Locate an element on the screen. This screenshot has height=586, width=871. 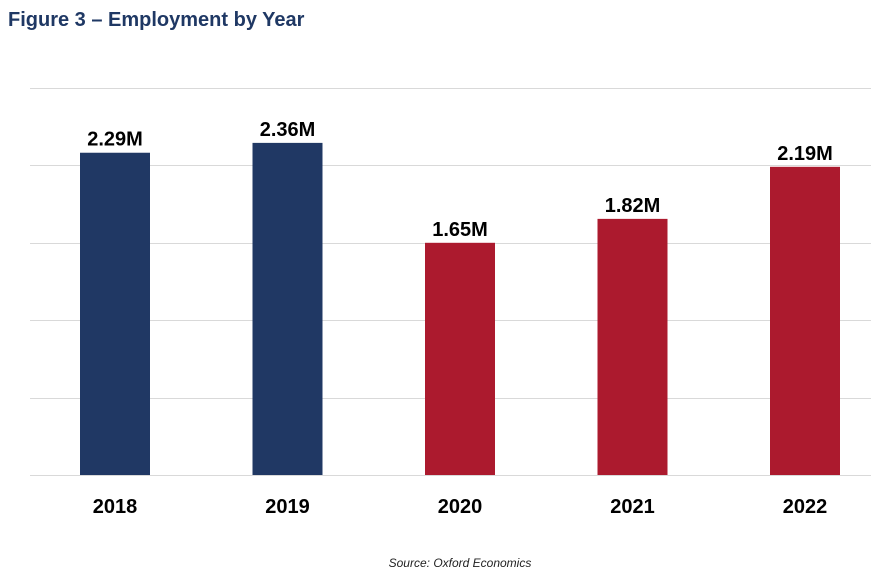
data-label-2019: 2.36M is located at coordinates (288, 130).